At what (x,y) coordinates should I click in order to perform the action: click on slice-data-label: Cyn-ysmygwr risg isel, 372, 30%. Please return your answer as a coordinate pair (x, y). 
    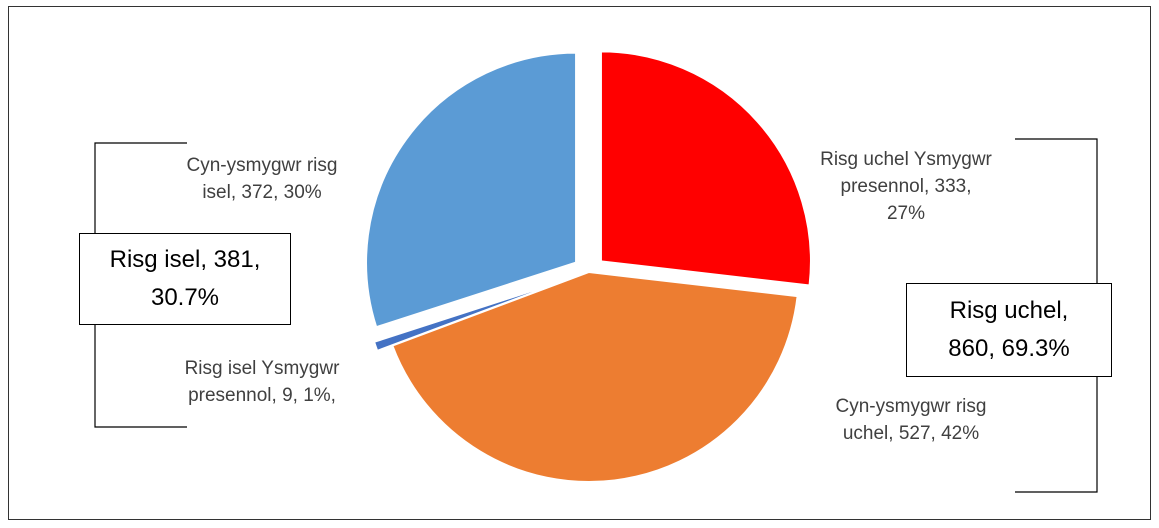
    Looking at the image, I should click on (262, 179).